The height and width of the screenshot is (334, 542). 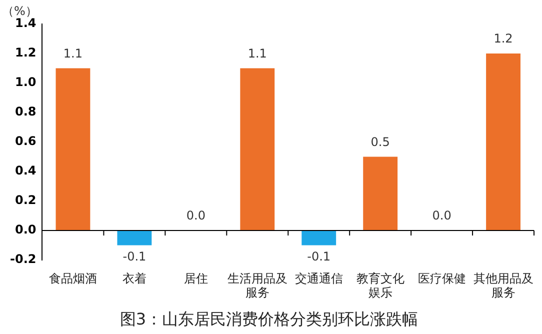 What do you see at coordinates (442, 278) in the screenshot?
I see `x-tick-label: 医疗保健` at bounding box center [442, 278].